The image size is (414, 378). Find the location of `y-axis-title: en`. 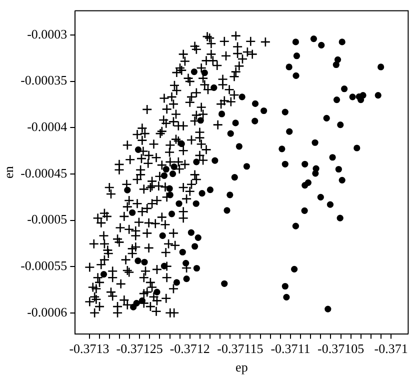

y-axis-title: en is located at coordinates (8, 172).